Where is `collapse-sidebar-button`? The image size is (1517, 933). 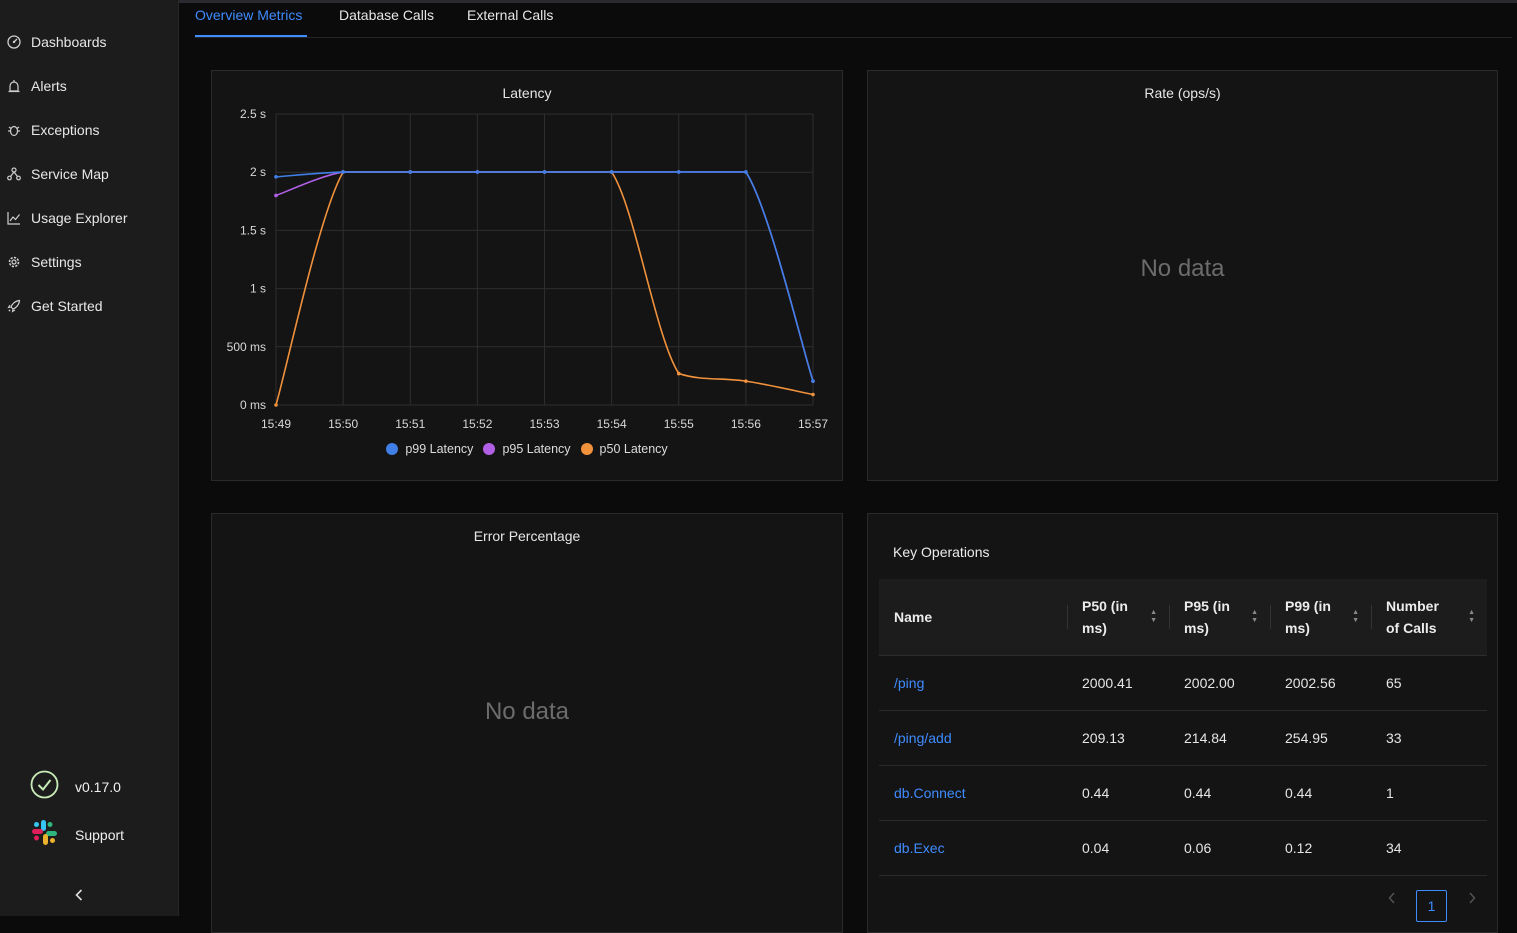
collapse-sidebar-button is located at coordinates (79, 897).